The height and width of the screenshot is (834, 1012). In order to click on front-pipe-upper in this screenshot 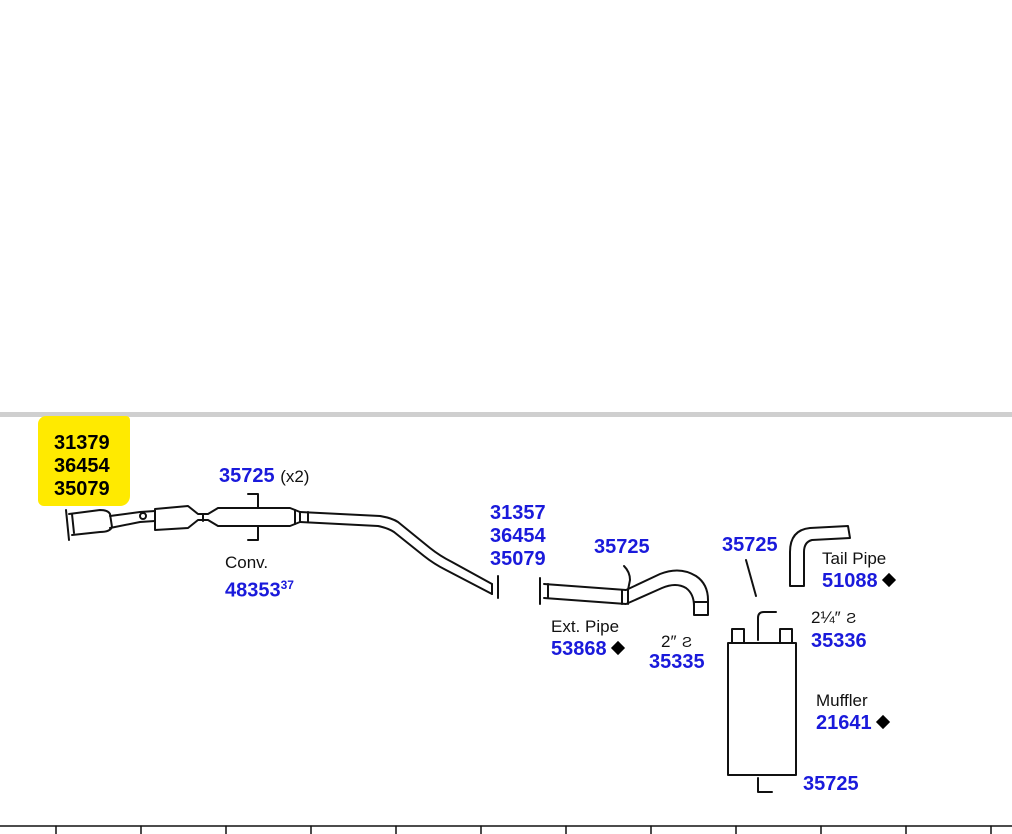, I will do `click(132, 513)`.